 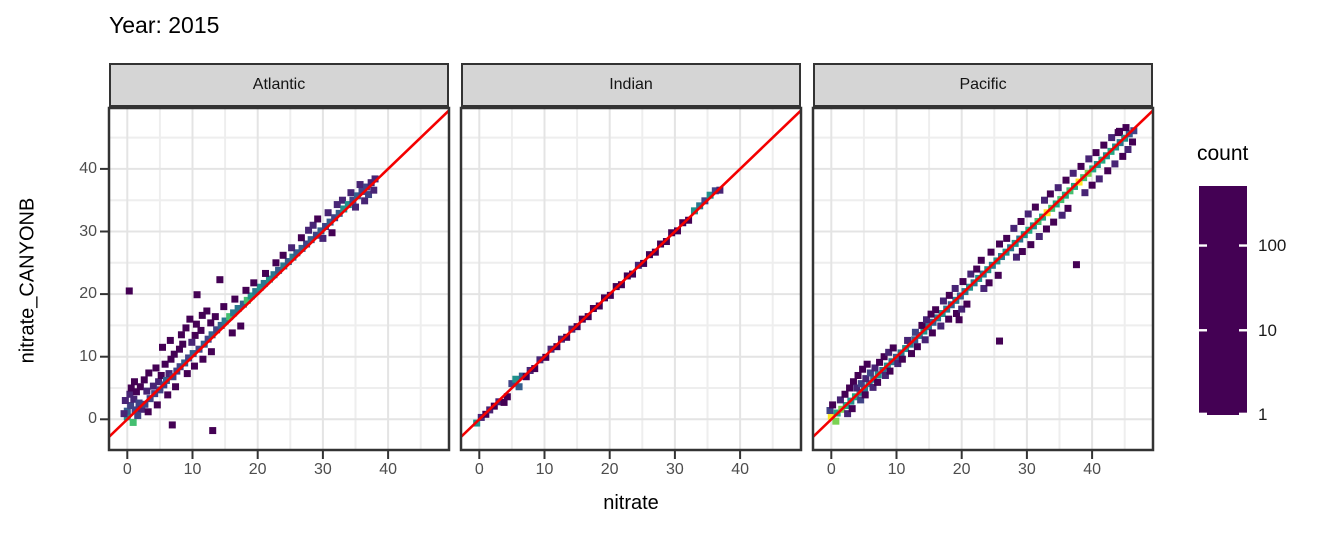 What do you see at coordinates (831, 469) in the screenshot?
I see `x-tick-label: 0` at bounding box center [831, 469].